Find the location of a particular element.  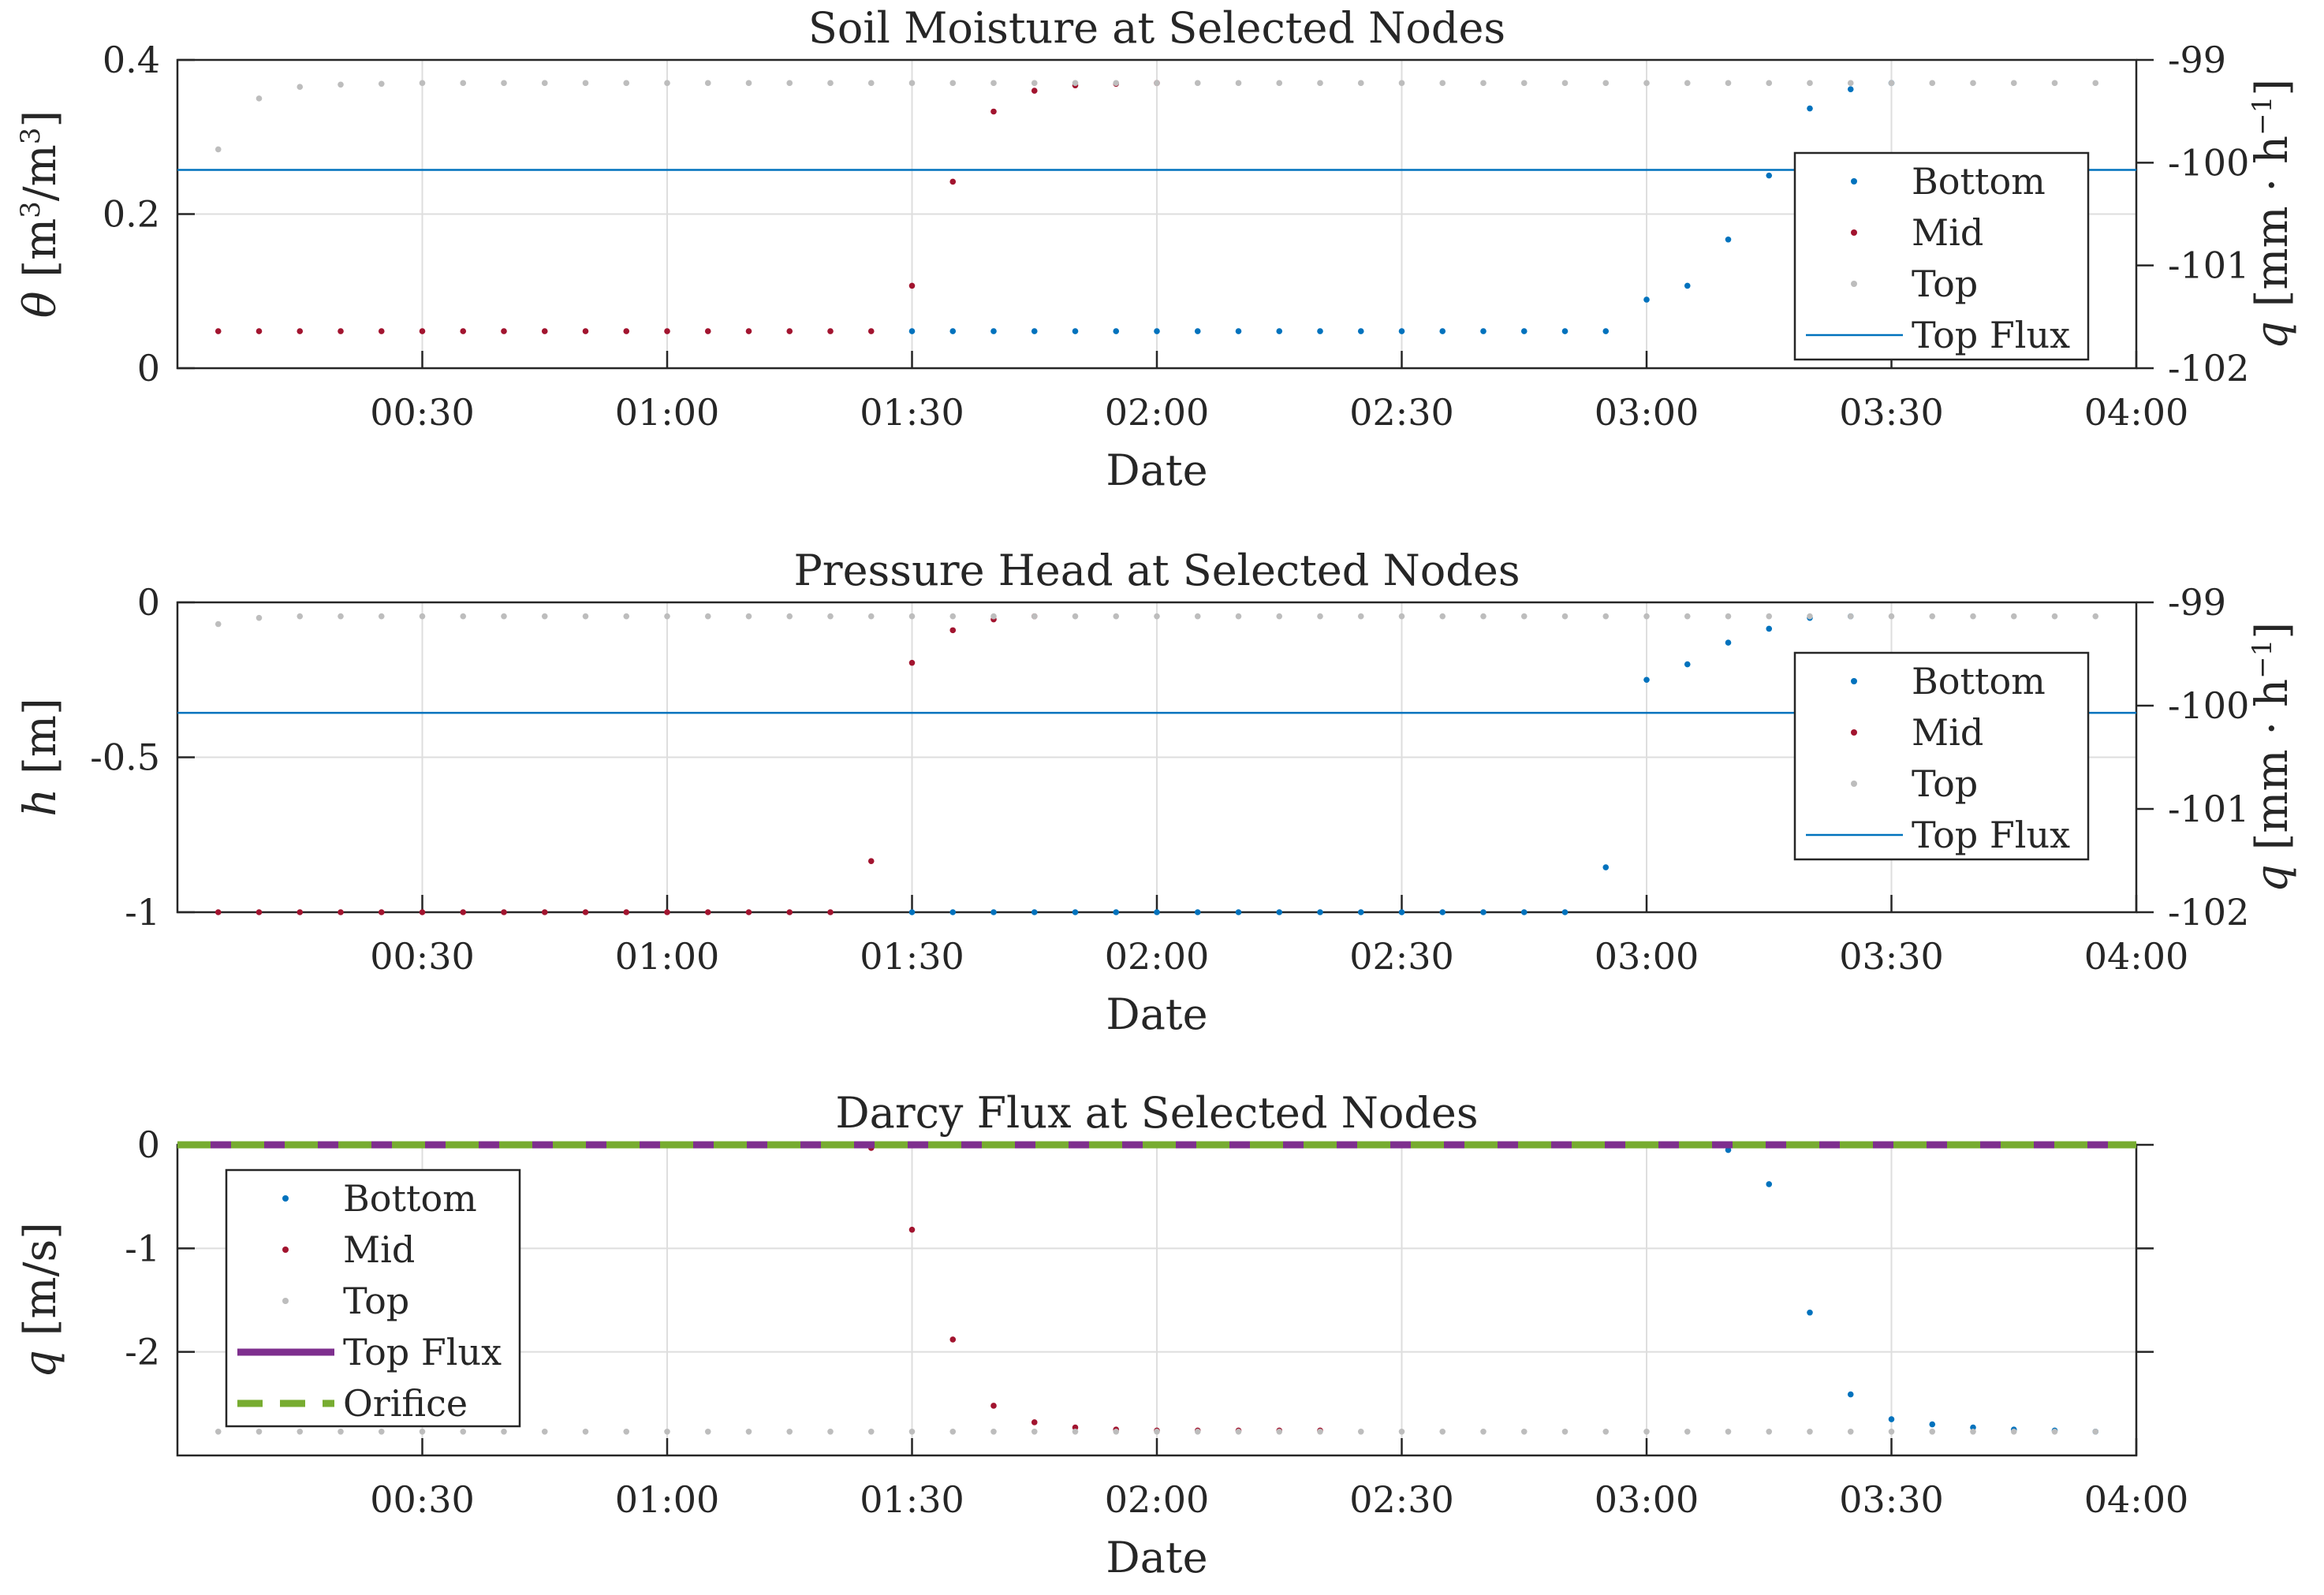

legend-label: Top is located at coordinates (1945, 284).